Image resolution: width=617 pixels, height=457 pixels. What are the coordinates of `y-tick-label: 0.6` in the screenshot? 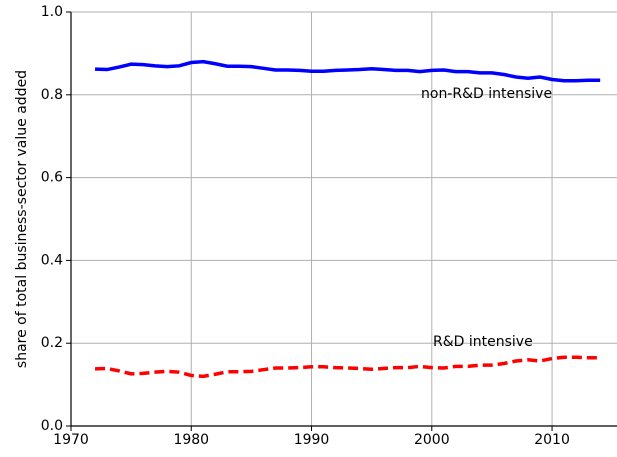 It's located at (52, 178).